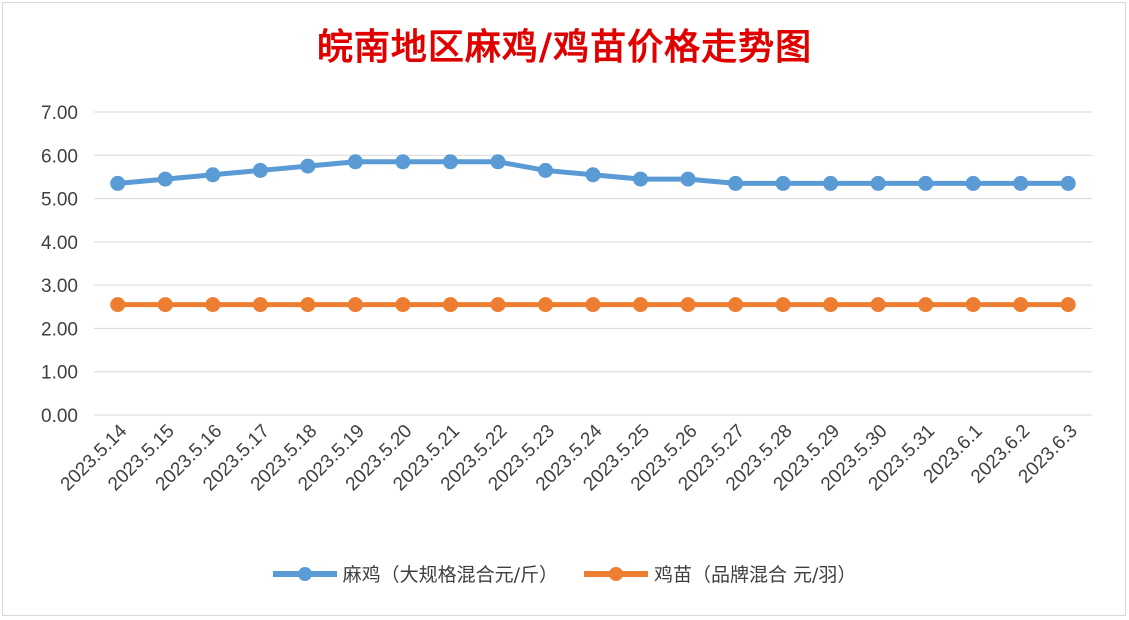  What do you see at coordinates (755, 575) in the screenshot?
I see `legend-label-chick: 鸡苗（品牌混合 元/羽）` at bounding box center [755, 575].